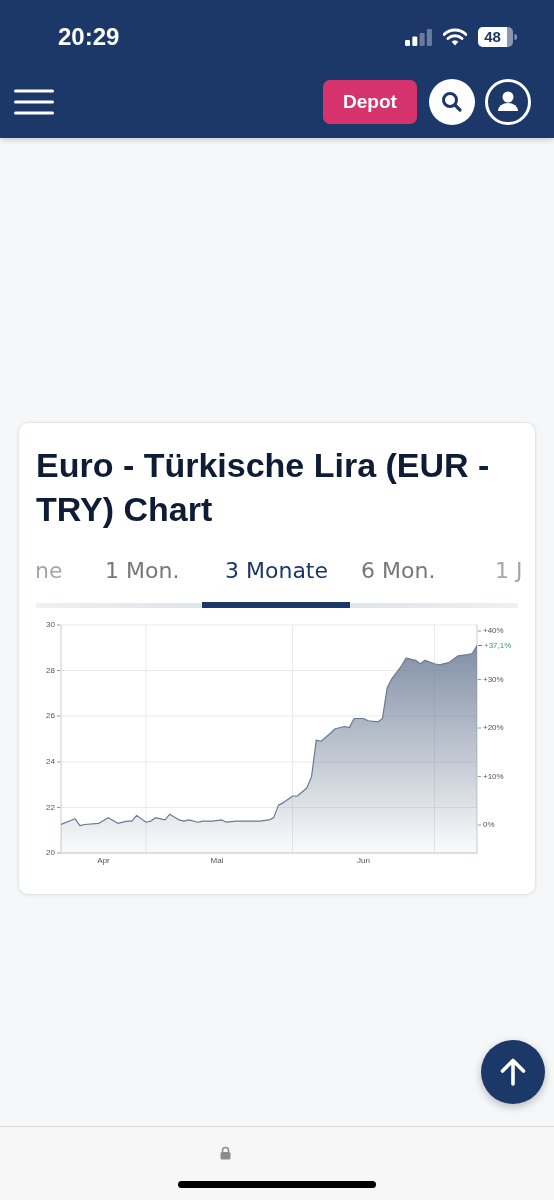 The width and height of the screenshot is (554, 1200). I want to click on button: Depot, so click(370, 102).